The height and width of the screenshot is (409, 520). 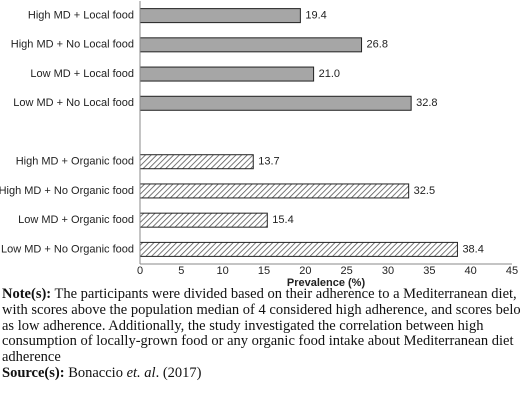 I want to click on note-line: adherence, so click(x=261, y=357).